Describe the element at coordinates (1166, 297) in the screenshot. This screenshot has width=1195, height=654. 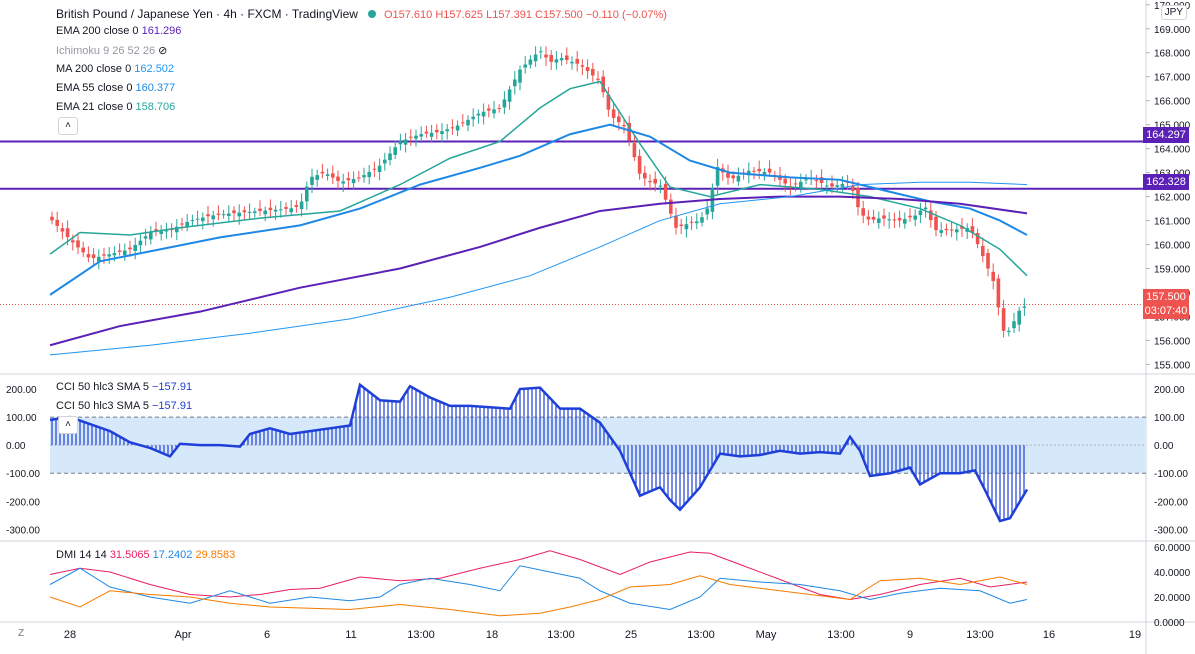
I see `last-price-tag: 157.500` at that location.